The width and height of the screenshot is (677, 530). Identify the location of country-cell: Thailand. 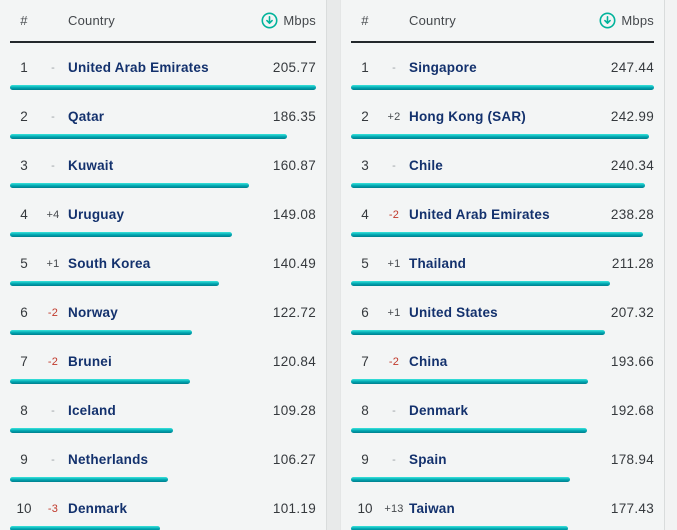
(438, 263).